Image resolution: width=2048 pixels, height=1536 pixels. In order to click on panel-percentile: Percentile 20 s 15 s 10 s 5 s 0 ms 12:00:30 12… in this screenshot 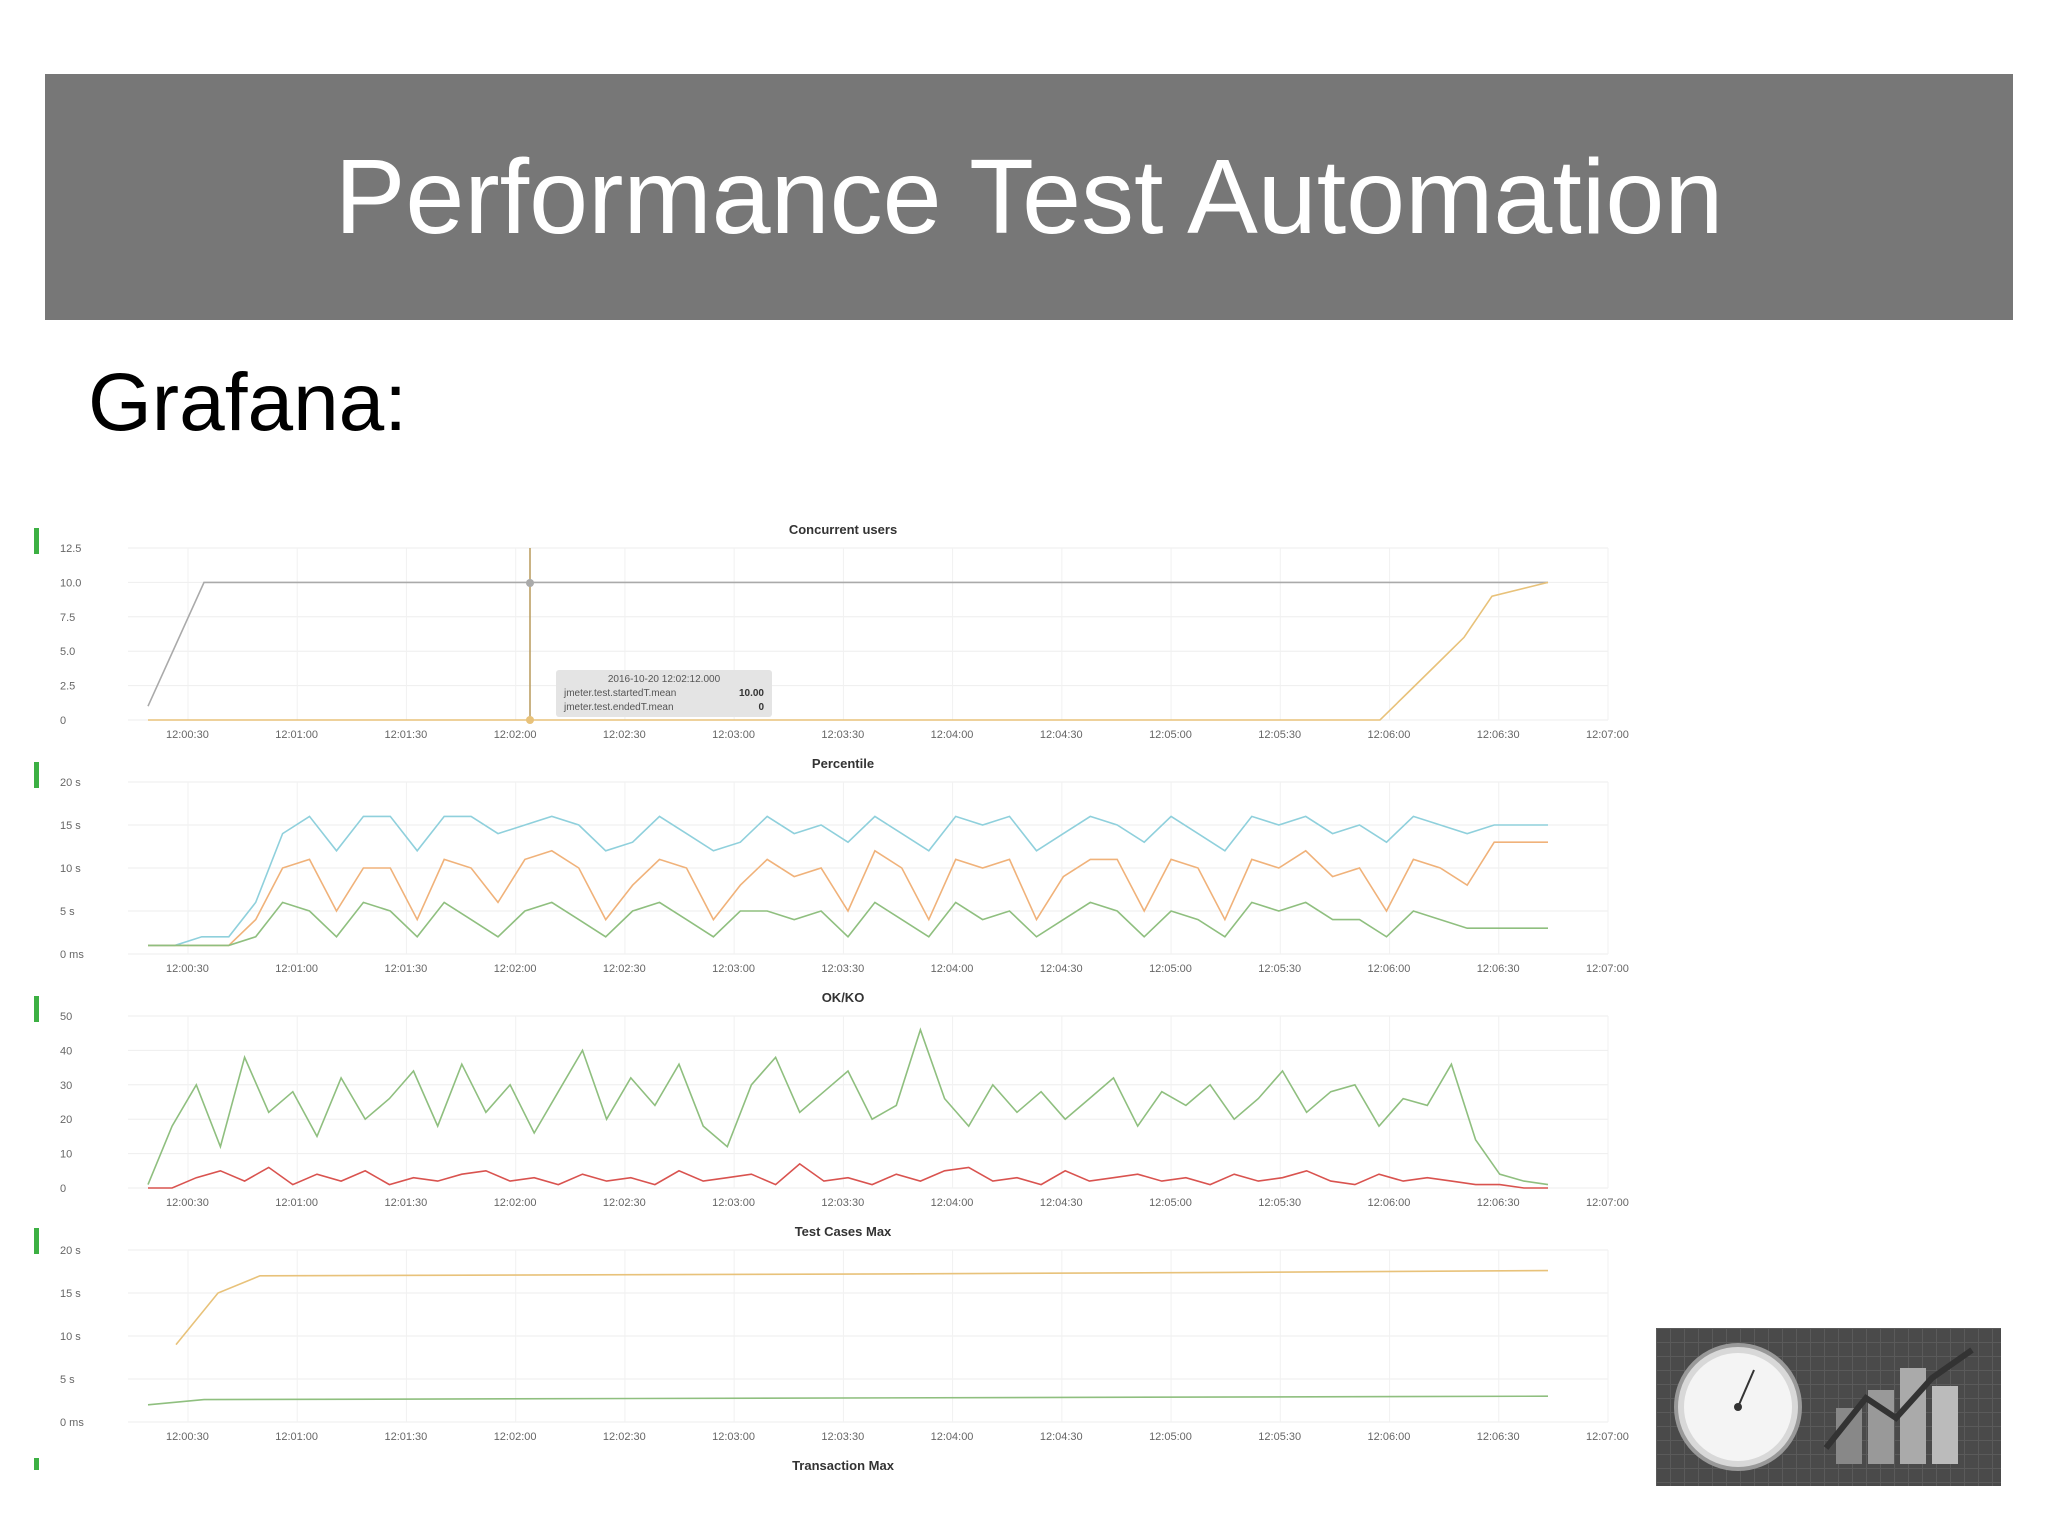, I will do `click(843, 868)`.